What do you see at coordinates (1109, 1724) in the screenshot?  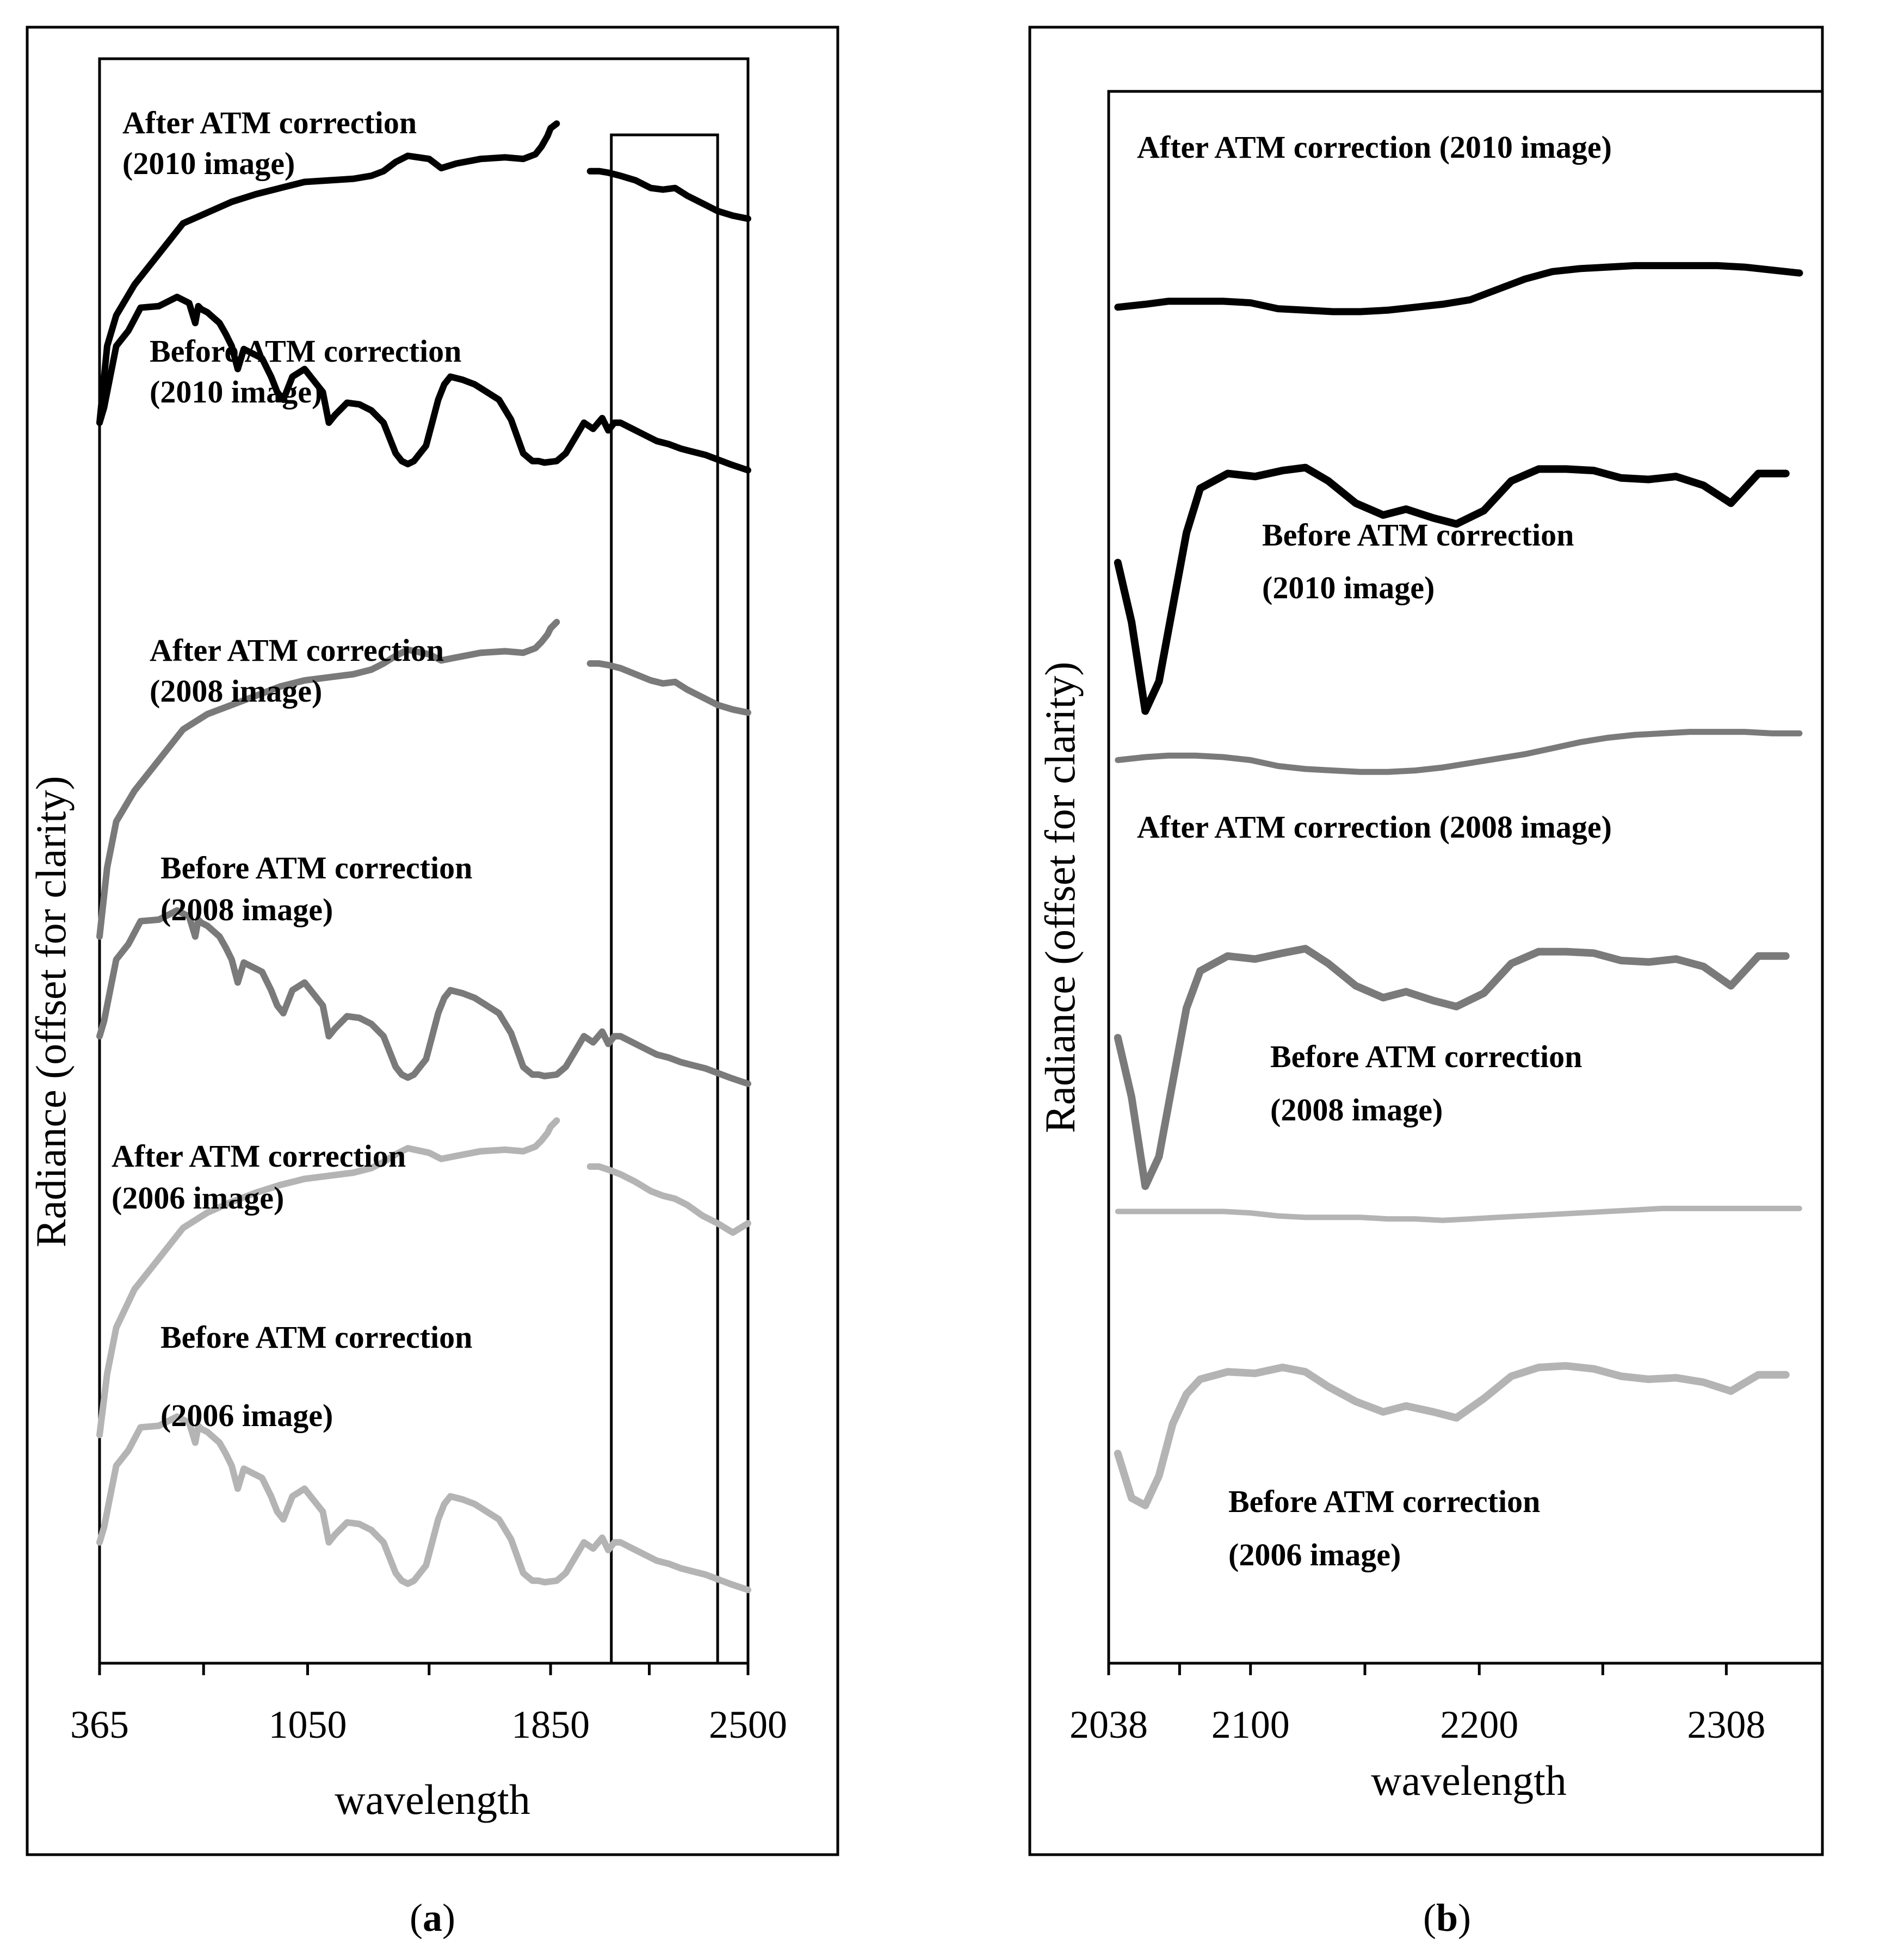 I see `x-tick-label: 2038` at bounding box center [1109, 1724].